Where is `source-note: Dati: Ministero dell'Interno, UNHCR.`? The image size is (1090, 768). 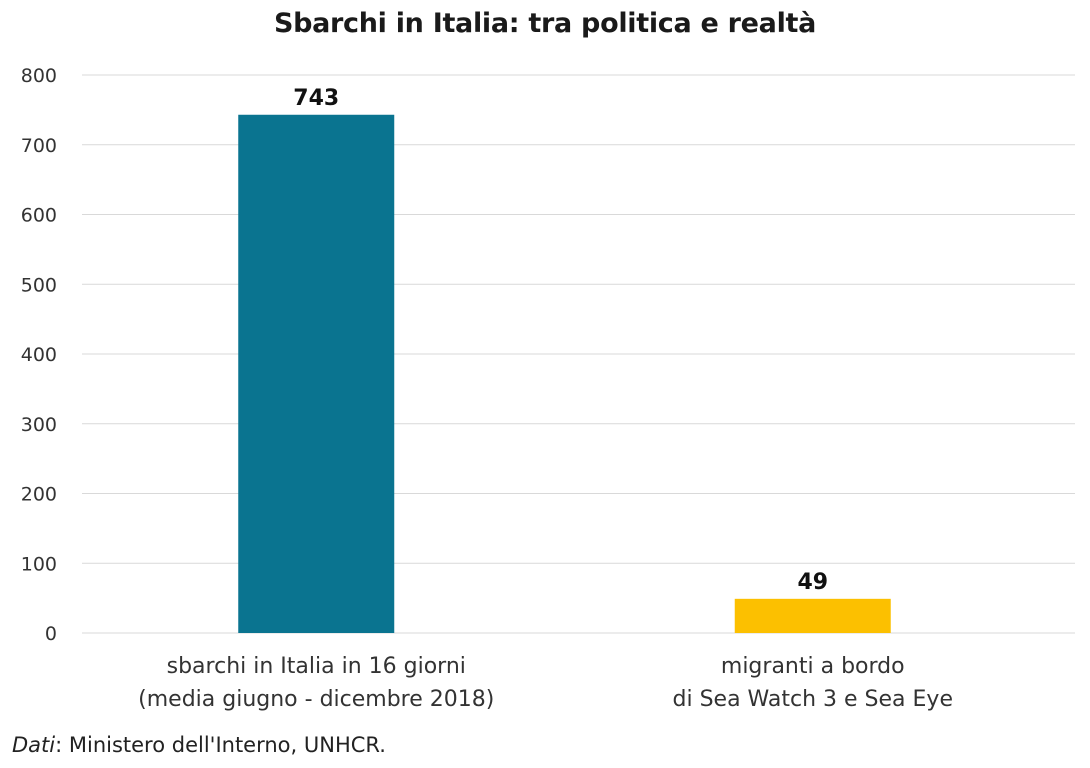 source-note: Dati: Ministero dell'Interno, UNHCR. is located at coordinates (199, 745).